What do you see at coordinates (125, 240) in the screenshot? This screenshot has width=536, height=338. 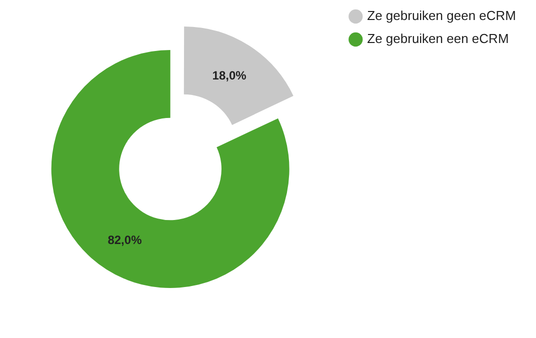 I see `data-label: 82,0%` at bounding box center [125, 240].